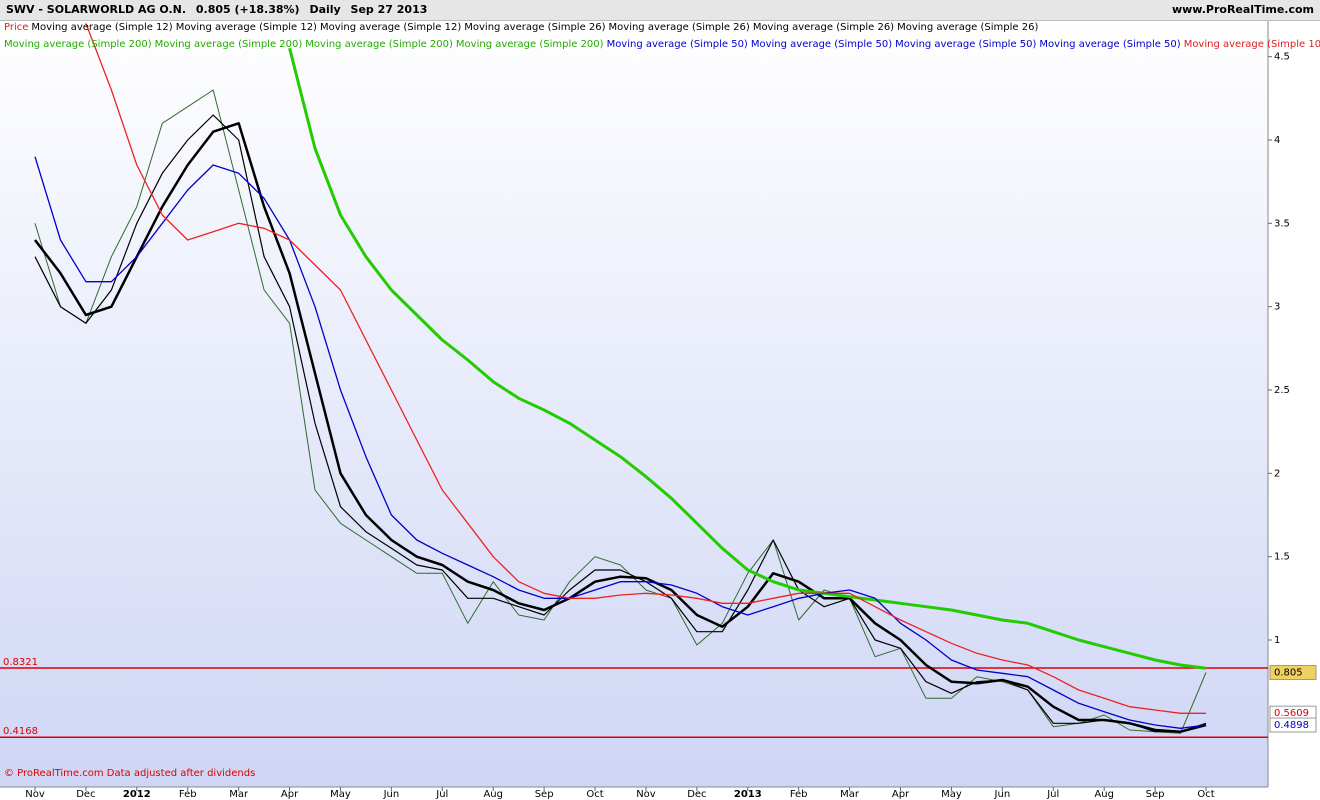 This screenshot has width=1320, height=800. Describe the element at coordinates (325, 9) in the screenshot. I see `period: Daily` at that location.